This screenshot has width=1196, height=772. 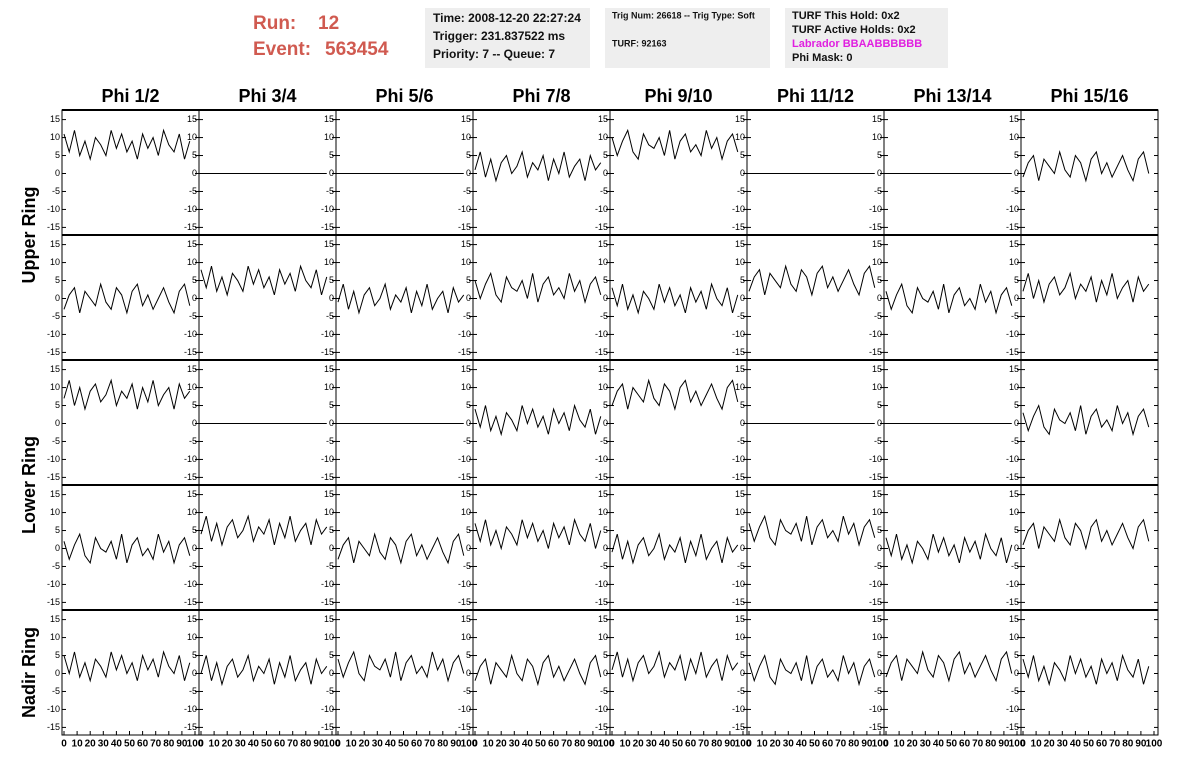 What do you see at coordinates (456, 744) in the screenshot?
I see `x-tick-label: 90` at bounding box center [456, 744].